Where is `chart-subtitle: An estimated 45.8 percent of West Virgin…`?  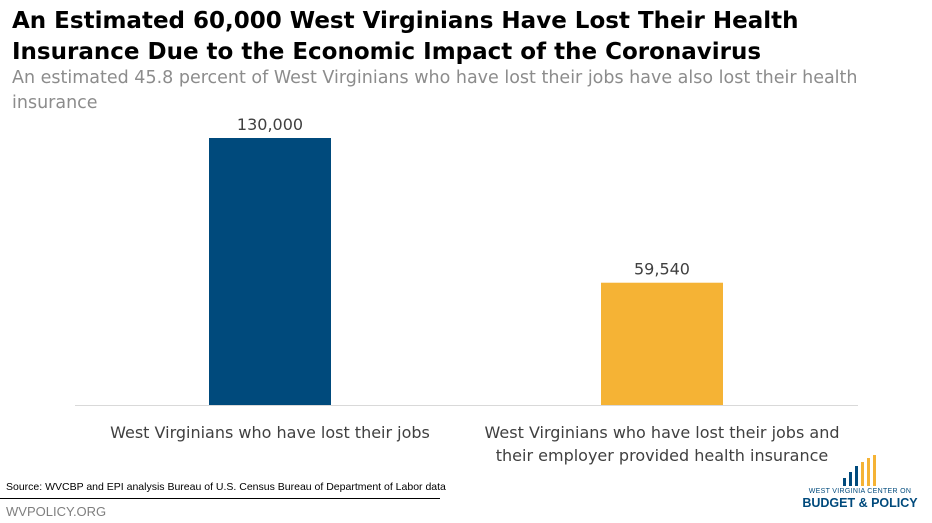 chart-subtitle: An estimated 45.8 percent of West Virgin… is located at coordinates (435, 90).